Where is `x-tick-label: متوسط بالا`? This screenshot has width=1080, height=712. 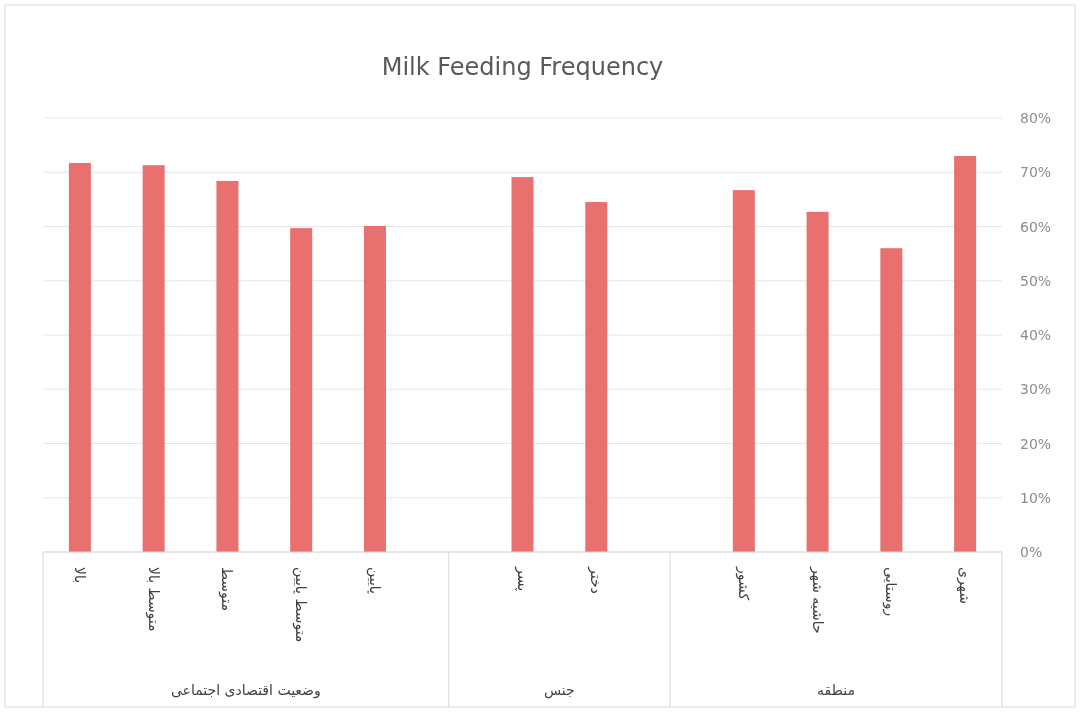
x-tick-label: متوسط بالا is located at coordinates (153, 599).